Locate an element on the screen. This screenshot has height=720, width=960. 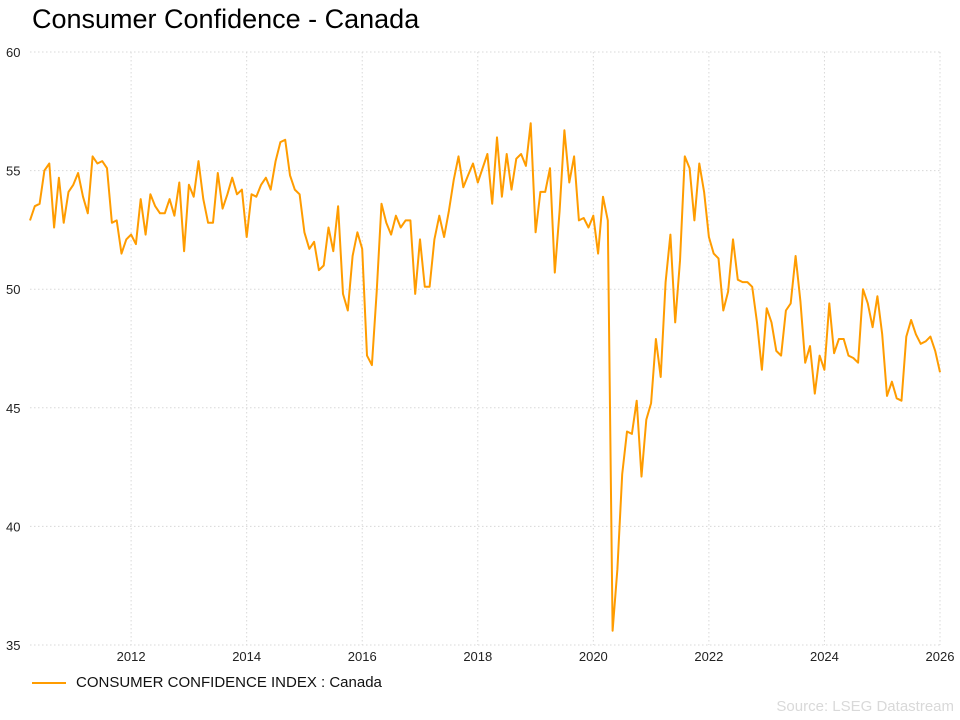
legend-label: CONSUMER CONFIDENCE INDEX : Canada is located at coordinates (229, 682).